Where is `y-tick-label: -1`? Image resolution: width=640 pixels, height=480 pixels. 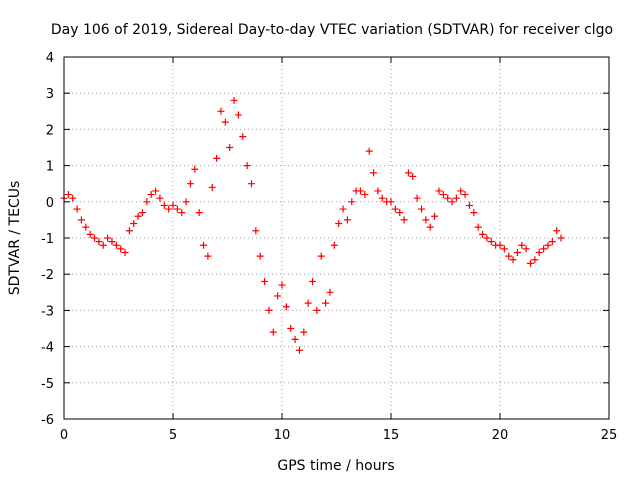
y-tick-label: -1 is located at coordinates (47, 239).